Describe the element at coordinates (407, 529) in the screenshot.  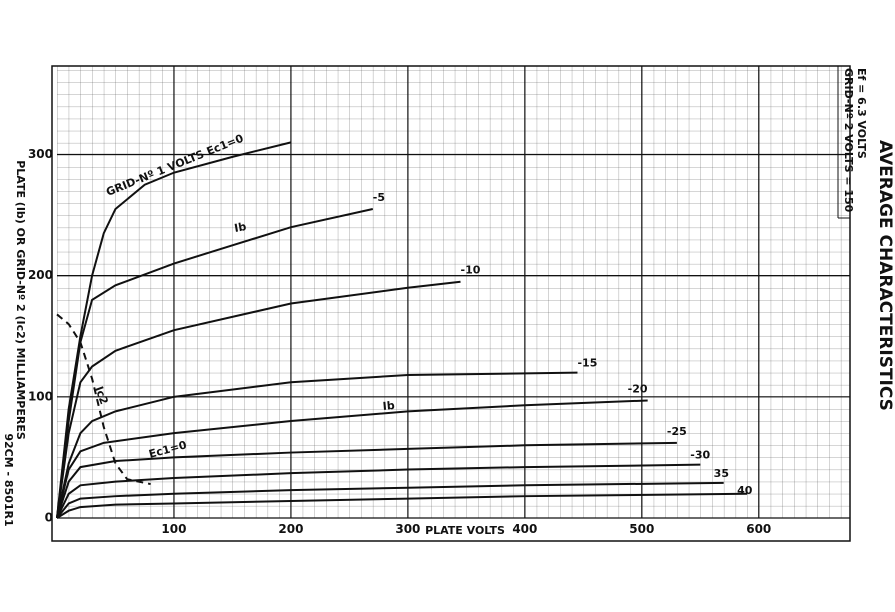
I see `x-tick-label: 300` at that location.